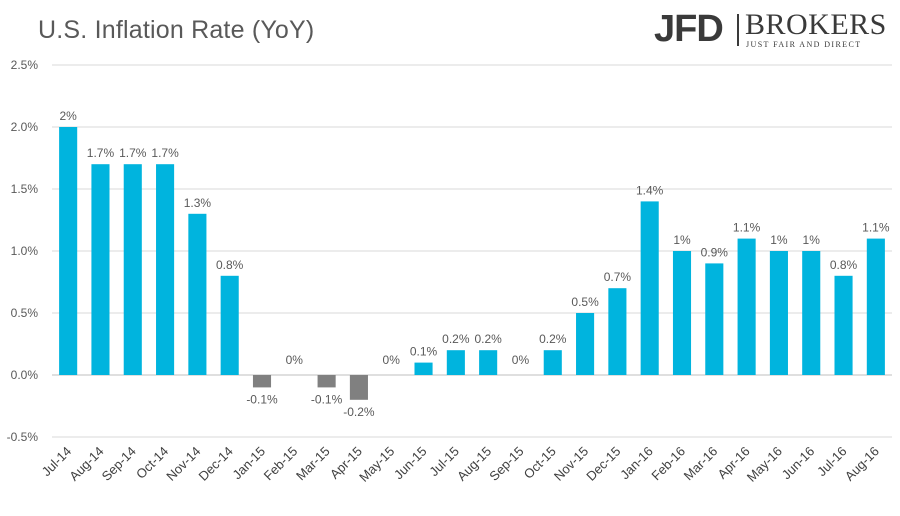  Describe the element at coordinates (216, 464) in the screenshot. I see `x-tick-label: Dec-14` at that location.